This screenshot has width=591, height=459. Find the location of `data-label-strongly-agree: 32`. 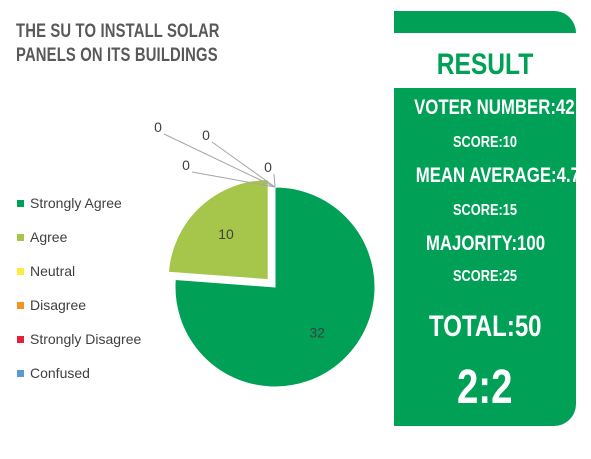

data-label-strongly-agree: 32 is located at coordinates (317, 332).